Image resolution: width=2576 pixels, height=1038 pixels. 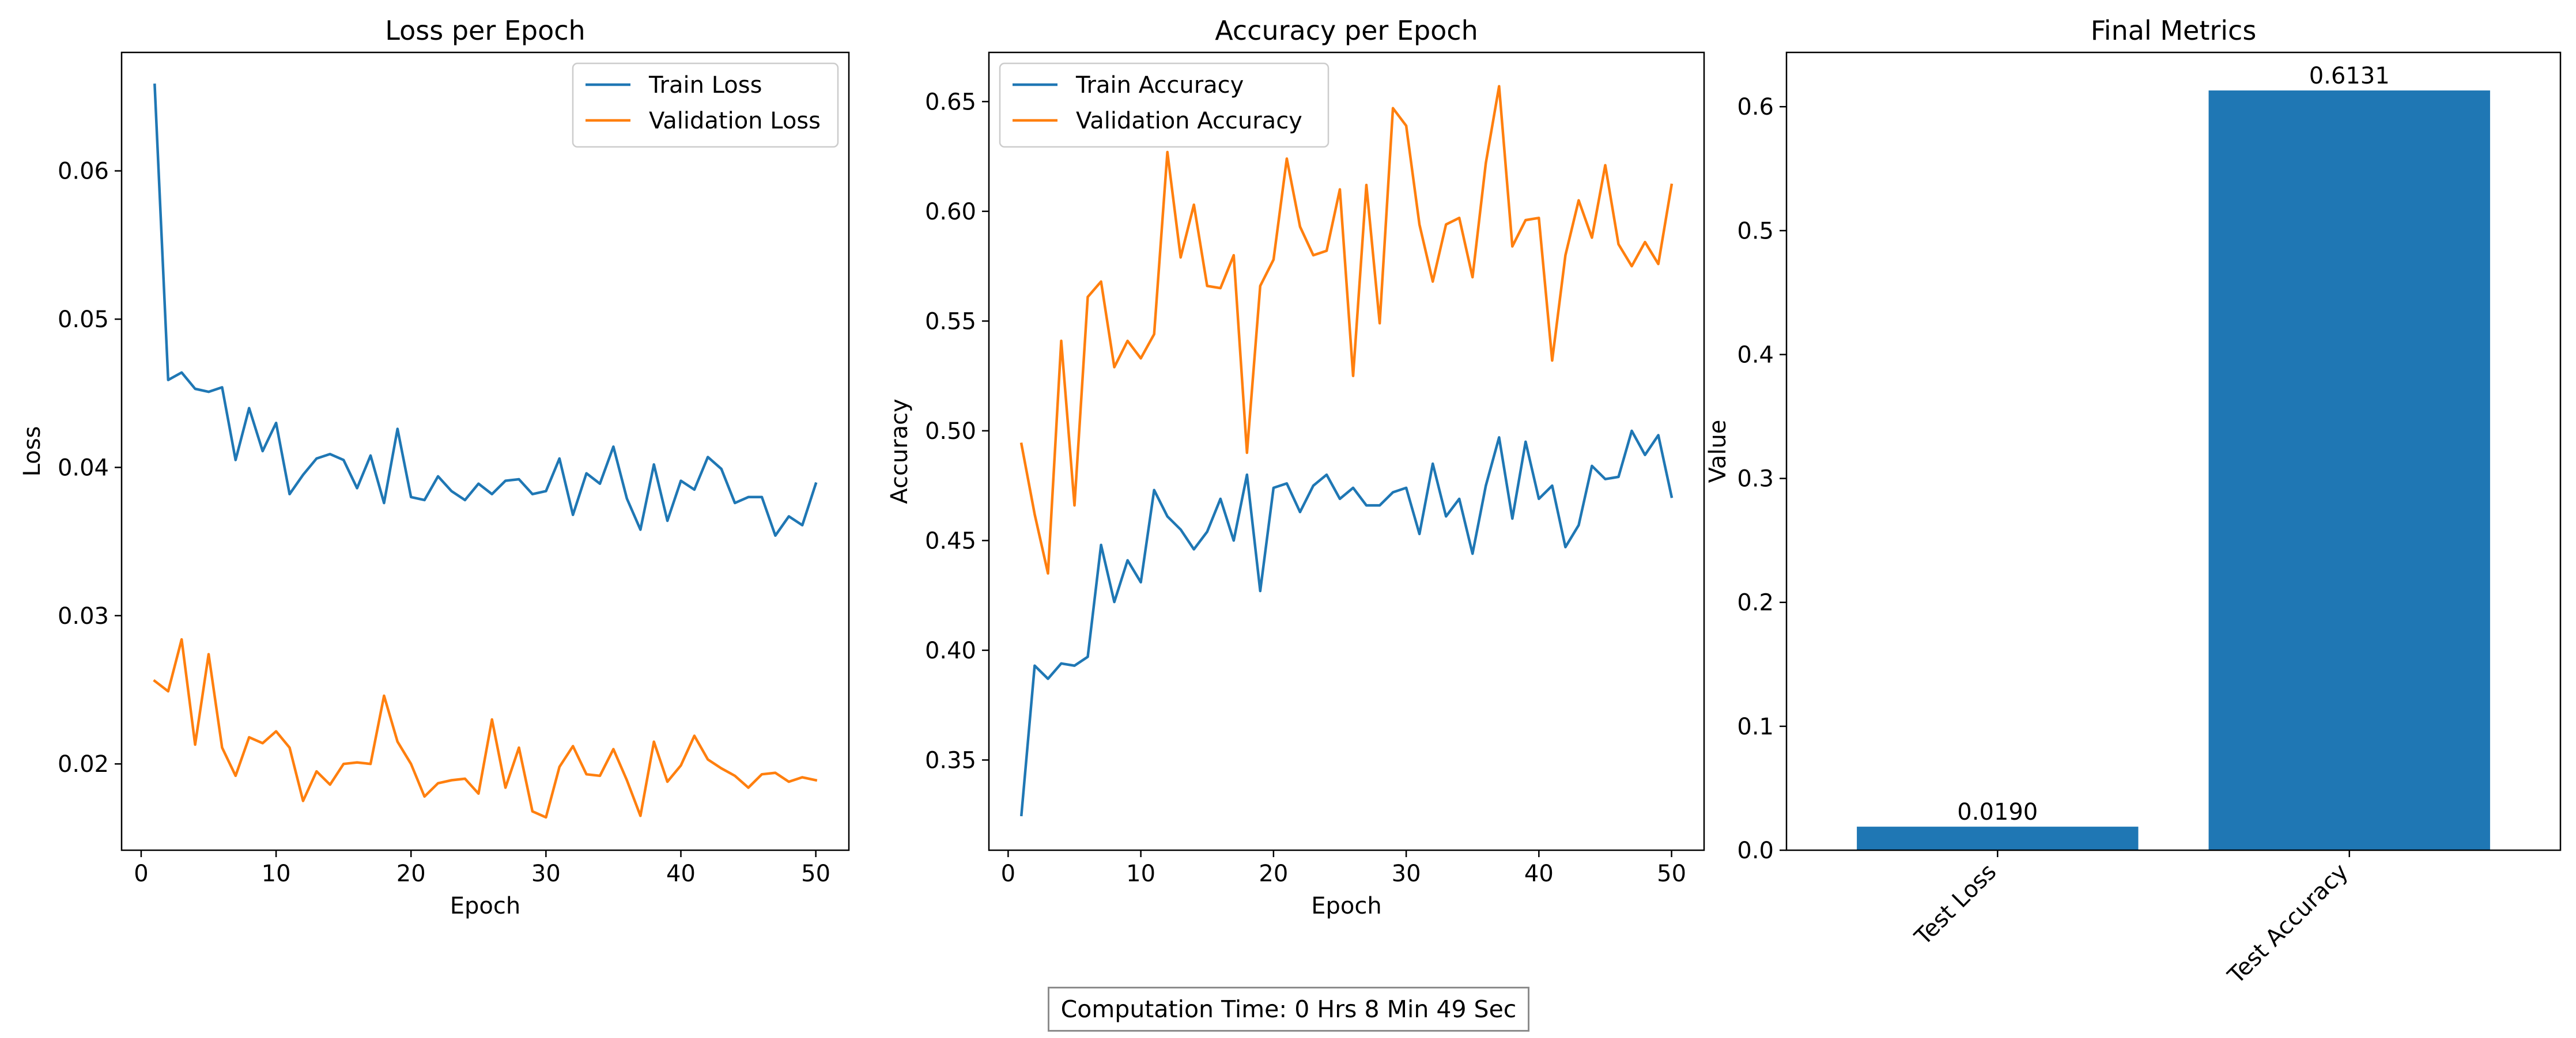 I want to click on y-tick-label: 0.5, so click(x=1755, y=231).